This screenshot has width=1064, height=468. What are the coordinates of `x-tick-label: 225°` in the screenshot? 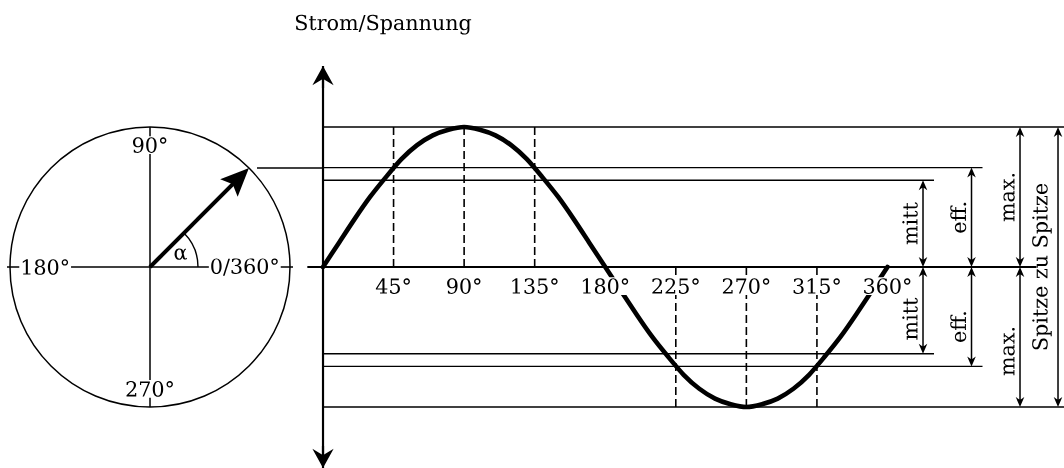 It's located at (675, 286).